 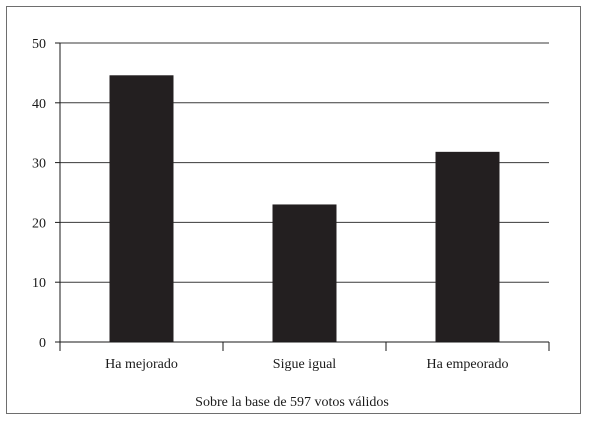 What do you see at coordinates (39, 164) in the screenshot?
I see `y-tick-label: 30` at bounding box center [39, 164].